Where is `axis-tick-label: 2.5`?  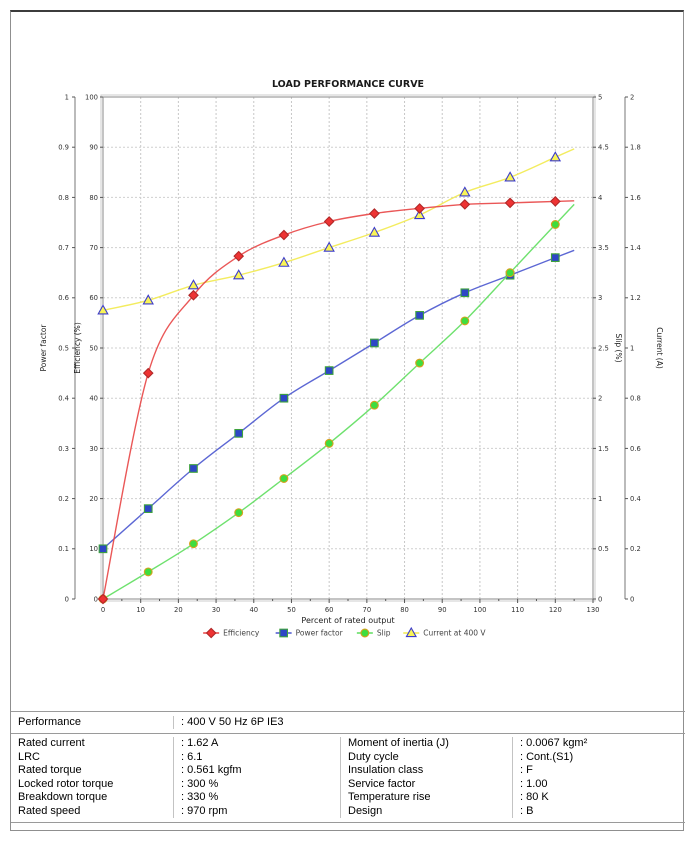
axis-tick-label: 2.5 is located at coordinates (603, 348).